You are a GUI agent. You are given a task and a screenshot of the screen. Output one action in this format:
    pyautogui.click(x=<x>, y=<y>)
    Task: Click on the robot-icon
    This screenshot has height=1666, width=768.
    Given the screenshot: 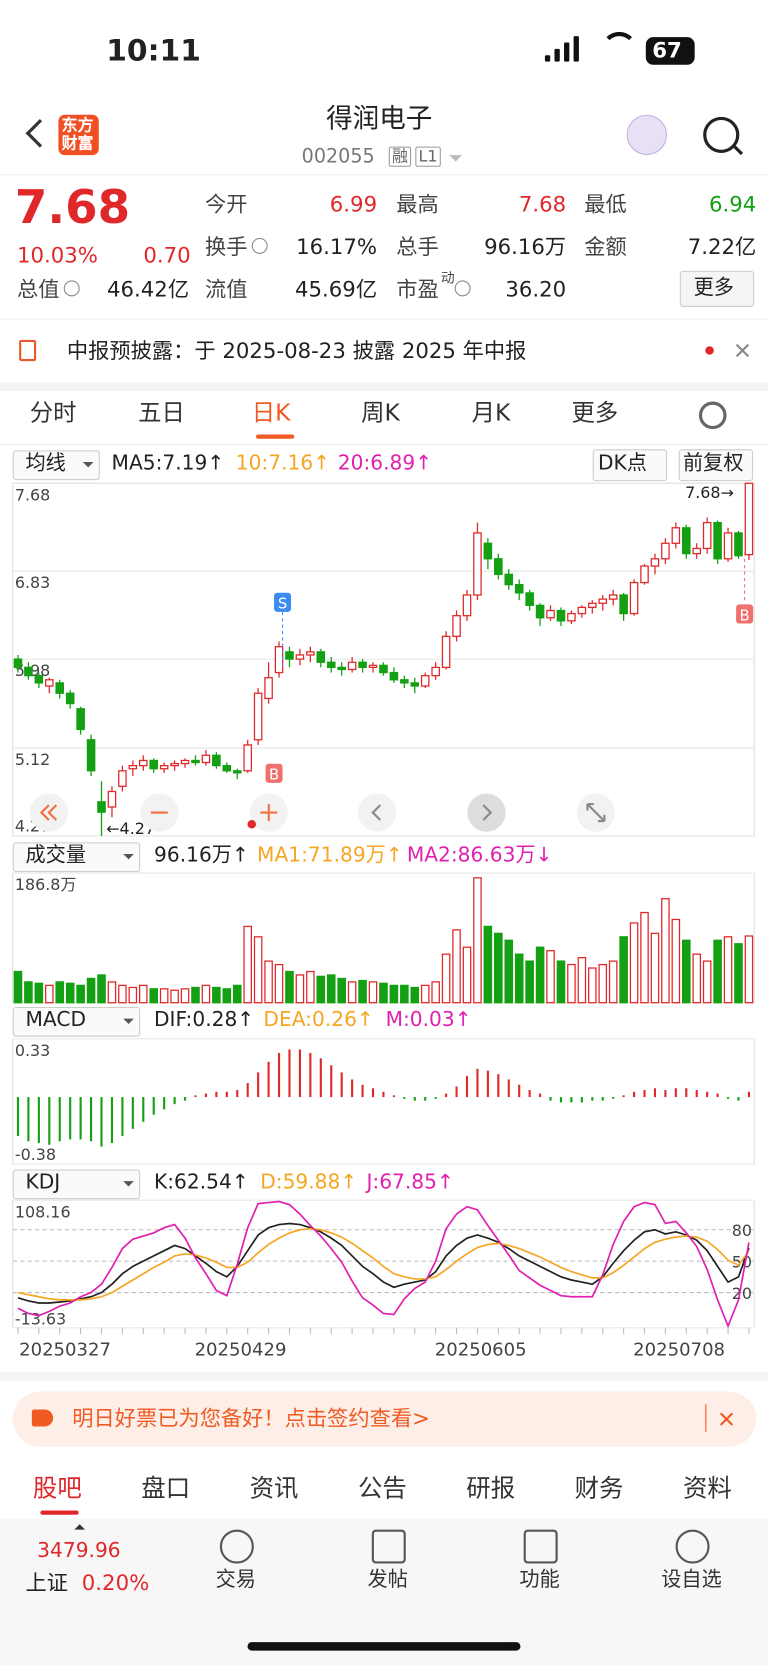 What is the action you would take?
    pyautogui.click(x=647, y=135)
    